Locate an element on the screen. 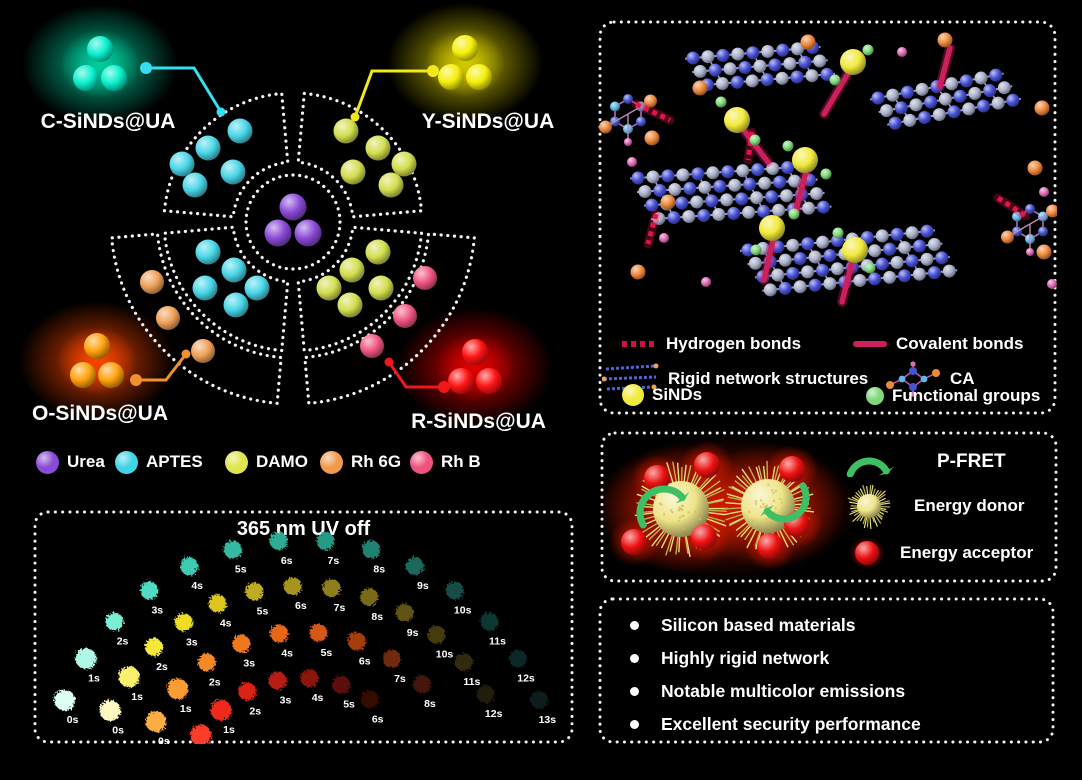 This screenshot has height=780, width=1082. legend-label: Rh B is located at coordinates (461, 461).